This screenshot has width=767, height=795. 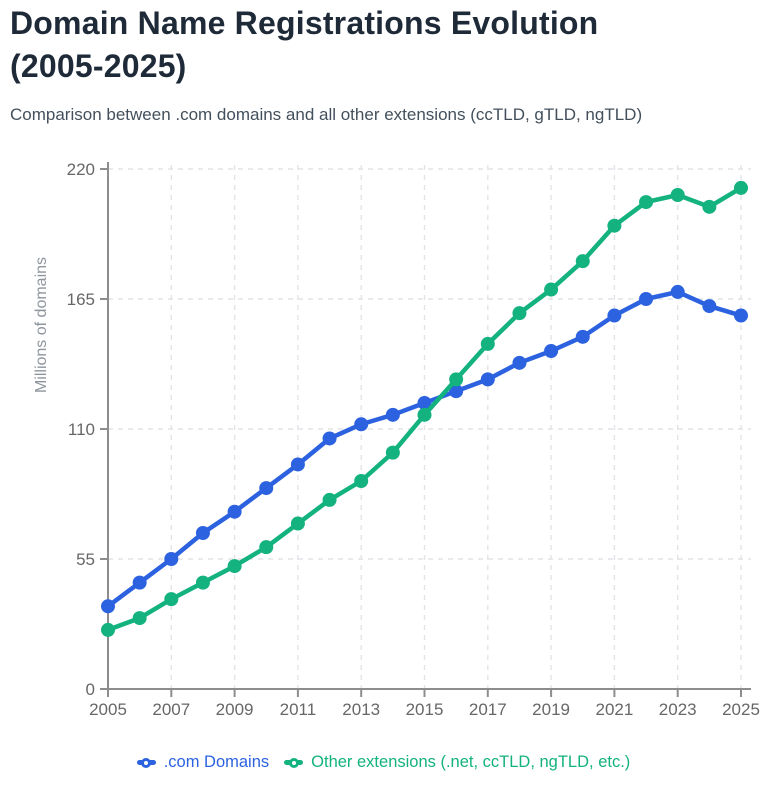 I want to click on other-extensions-legend-dot-icon, so click(x=293, y=762).